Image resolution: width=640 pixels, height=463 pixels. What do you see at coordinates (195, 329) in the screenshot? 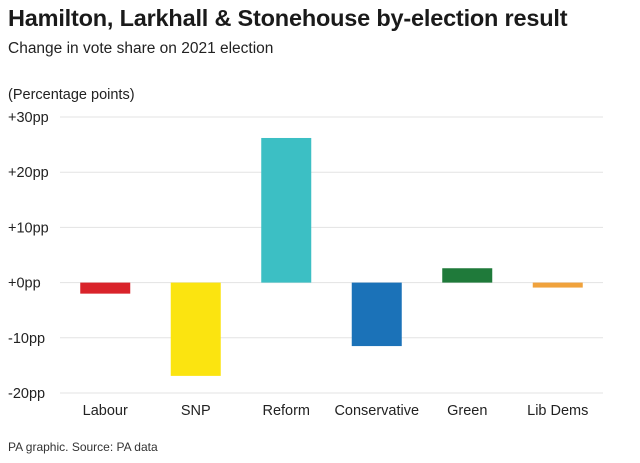
I see `bar-snp` at bounding box center [195, 329].